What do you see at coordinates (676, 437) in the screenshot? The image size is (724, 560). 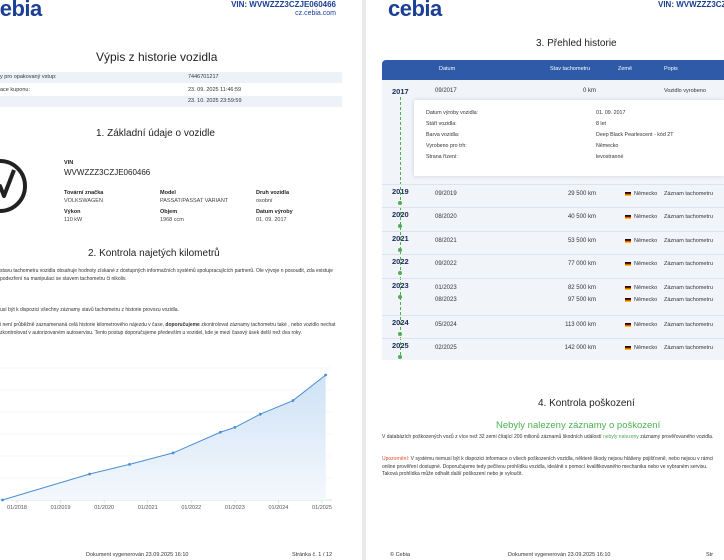 I see `damage-text: záznamy prověřovaného vozidla.` at bounding box center [676, 437].